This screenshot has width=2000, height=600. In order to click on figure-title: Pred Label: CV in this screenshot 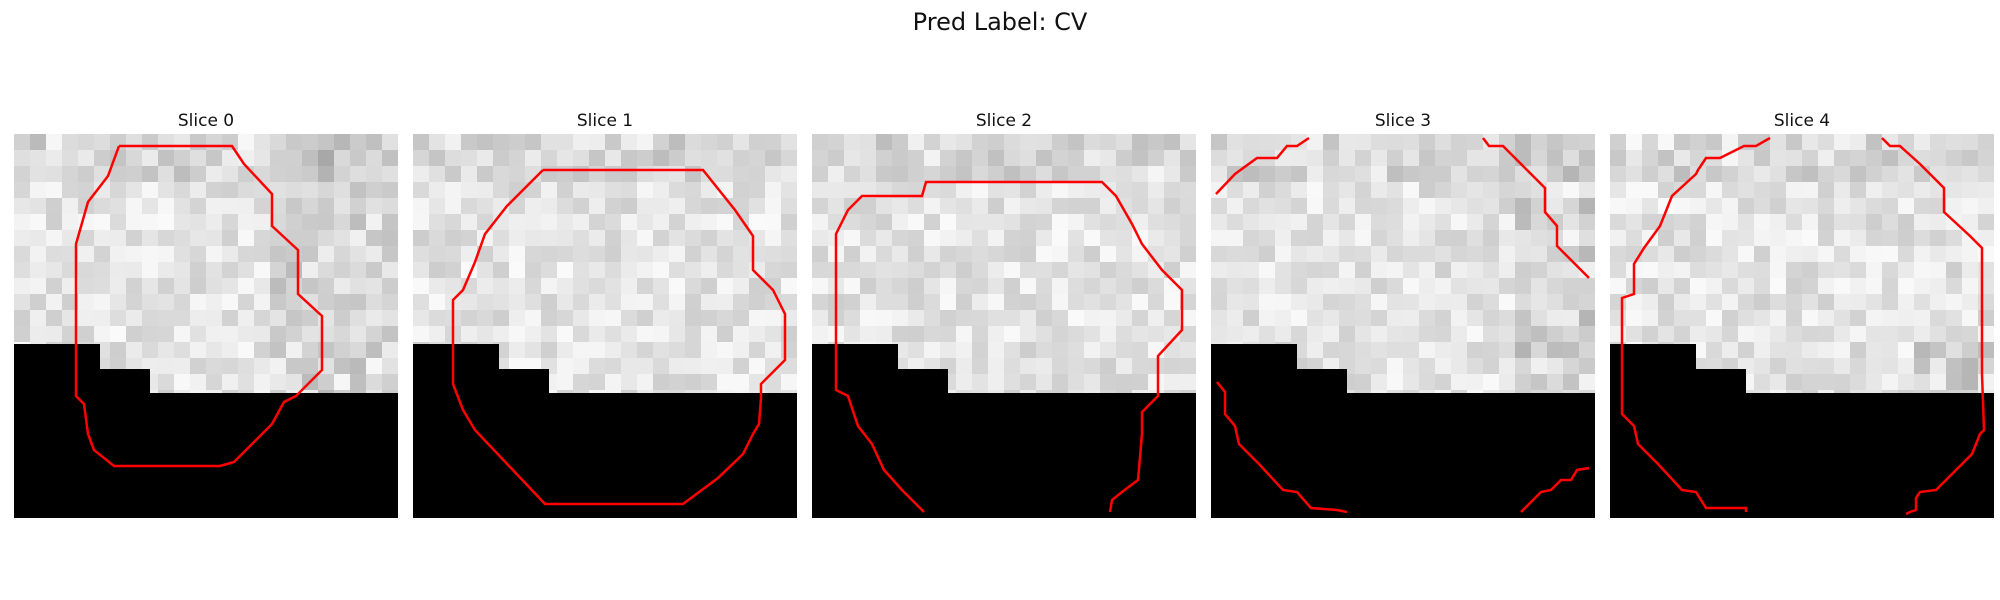, I will do `click(1000, 22)`.